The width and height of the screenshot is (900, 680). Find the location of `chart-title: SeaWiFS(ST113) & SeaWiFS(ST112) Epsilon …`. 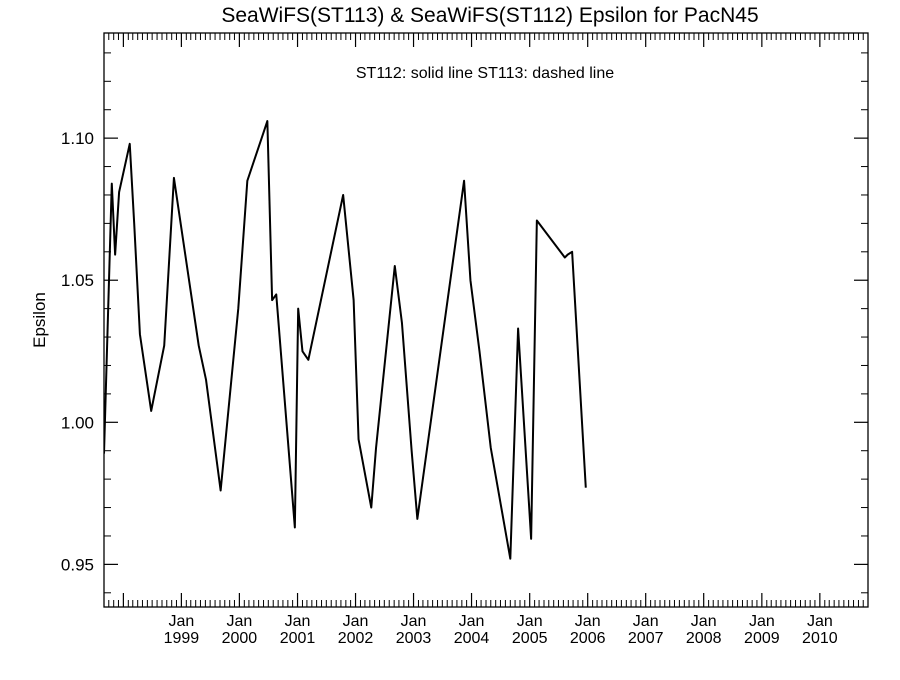

chart-title: SeaWiFS(ST113) & SeaWiFS(ST112) Epsilon … is located at coordinates (489, 15).